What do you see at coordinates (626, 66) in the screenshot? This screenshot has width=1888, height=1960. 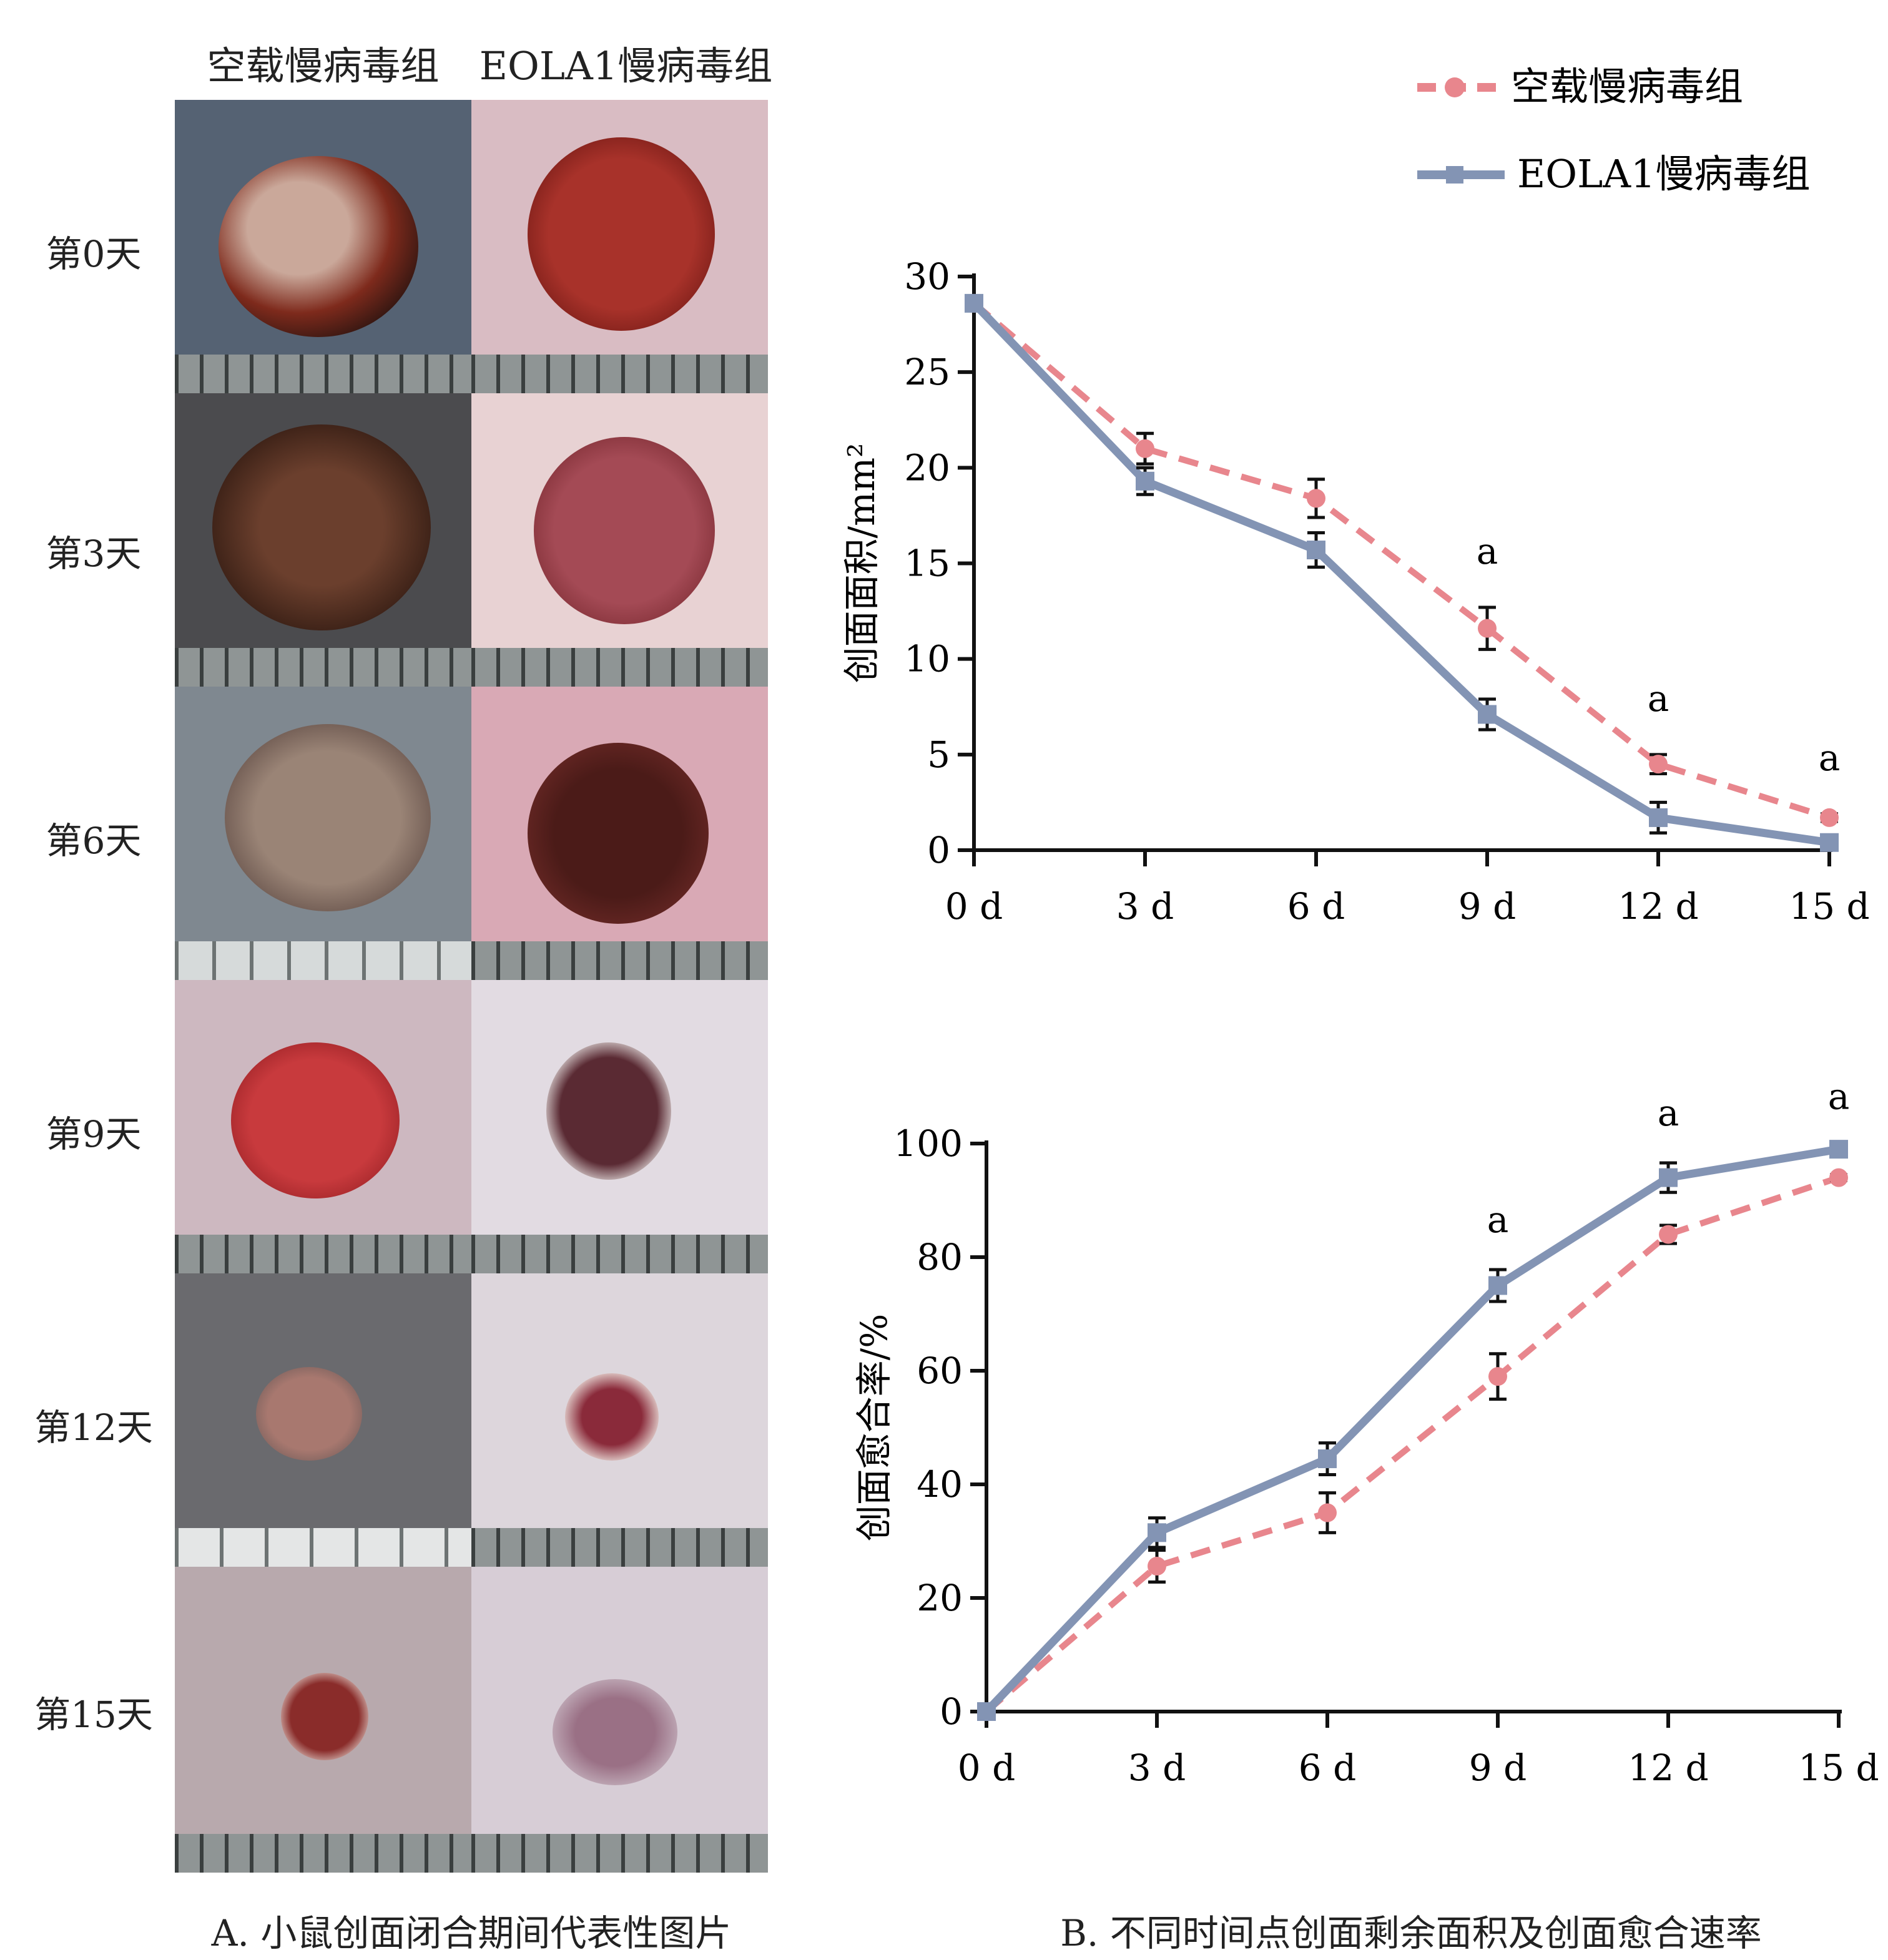 I see `header-eola1: EOLA1慢病毒组` at bounding box center [626, 66].